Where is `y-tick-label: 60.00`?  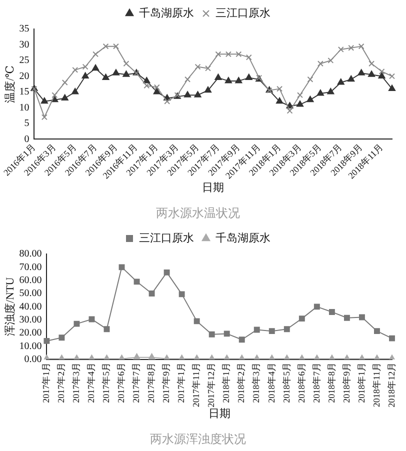 y-tick-label: 60.00 is located at coordinates (30, 280).